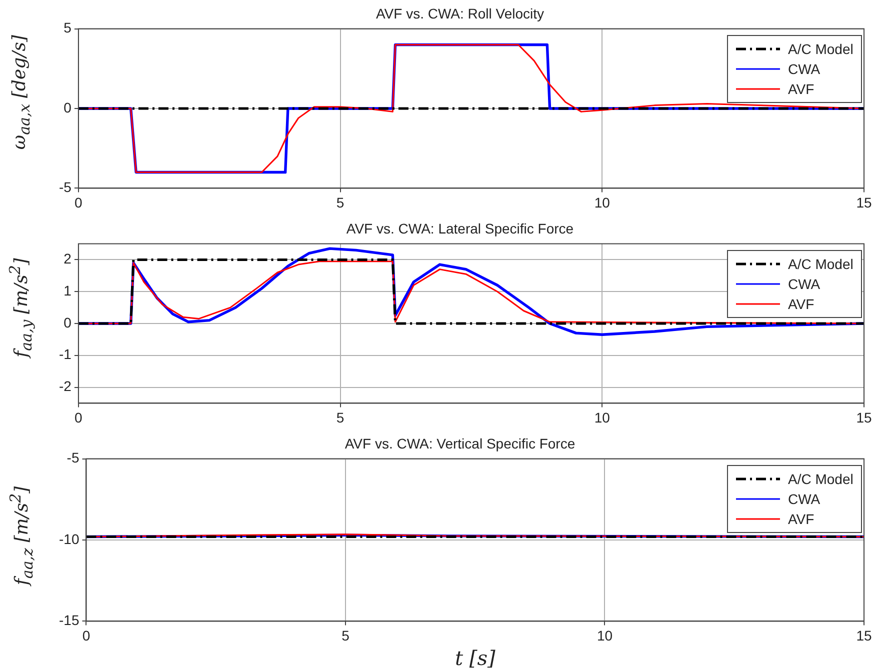 The image size is (880, 672). What do you see at coordinates (65, 354) in the screenshot?
I see `y-tick-label: -1` at bounding box center [65, 354].